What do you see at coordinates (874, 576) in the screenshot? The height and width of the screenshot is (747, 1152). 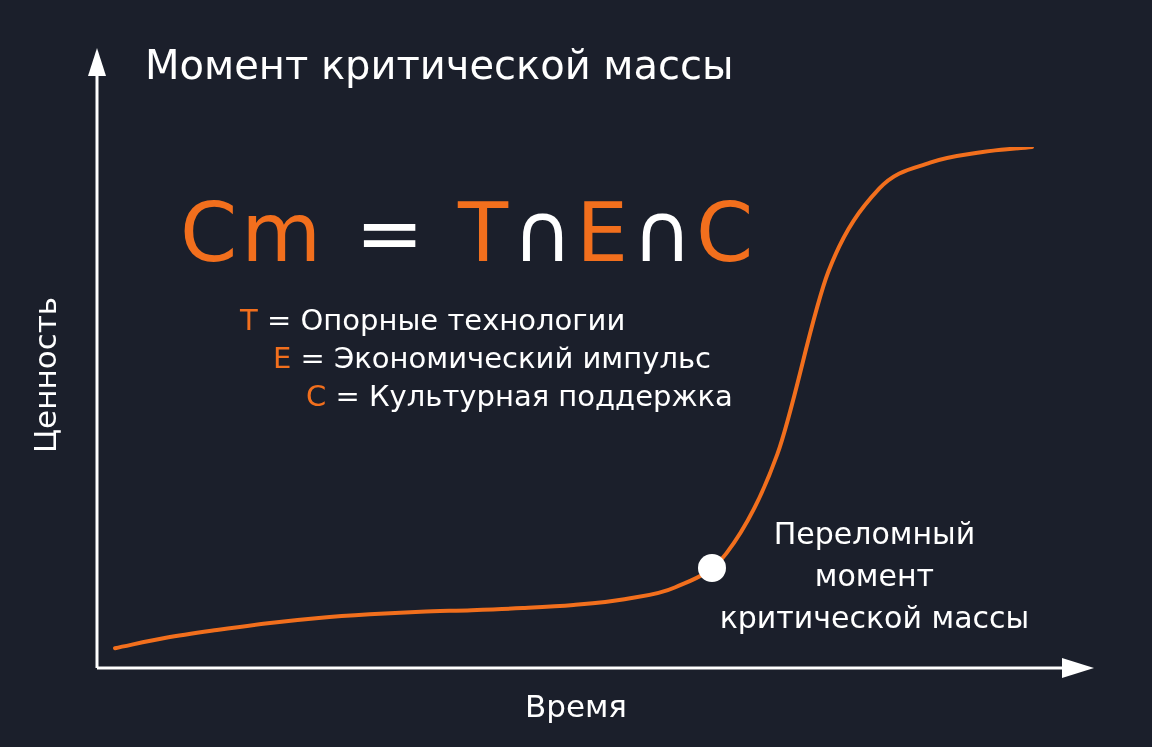 I see `annotation: Переломный момент критической массы` at bounding box center [874, 576].